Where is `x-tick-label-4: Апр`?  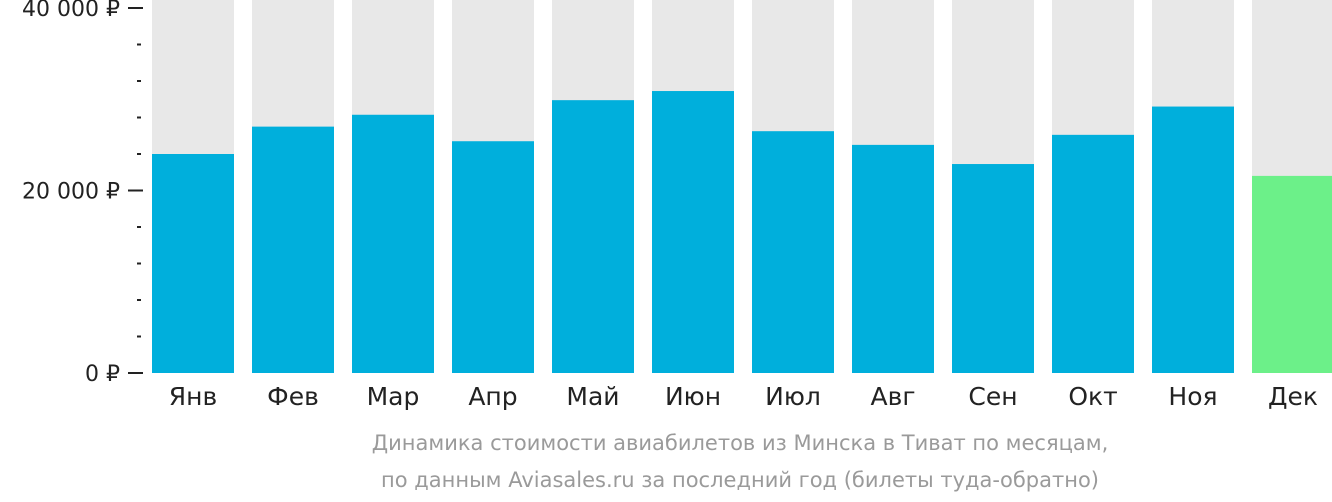
x-tick-label-4: Апр is located at coordinates (492, 396).